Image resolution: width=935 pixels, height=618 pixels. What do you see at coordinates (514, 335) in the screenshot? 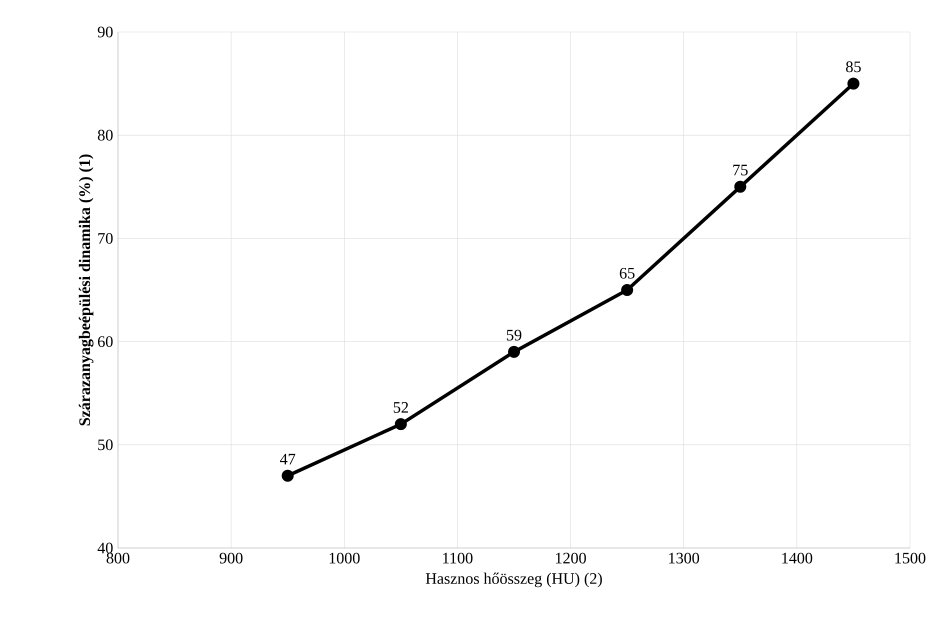
I see `data-label: 59` at bounding box center [514, 335].